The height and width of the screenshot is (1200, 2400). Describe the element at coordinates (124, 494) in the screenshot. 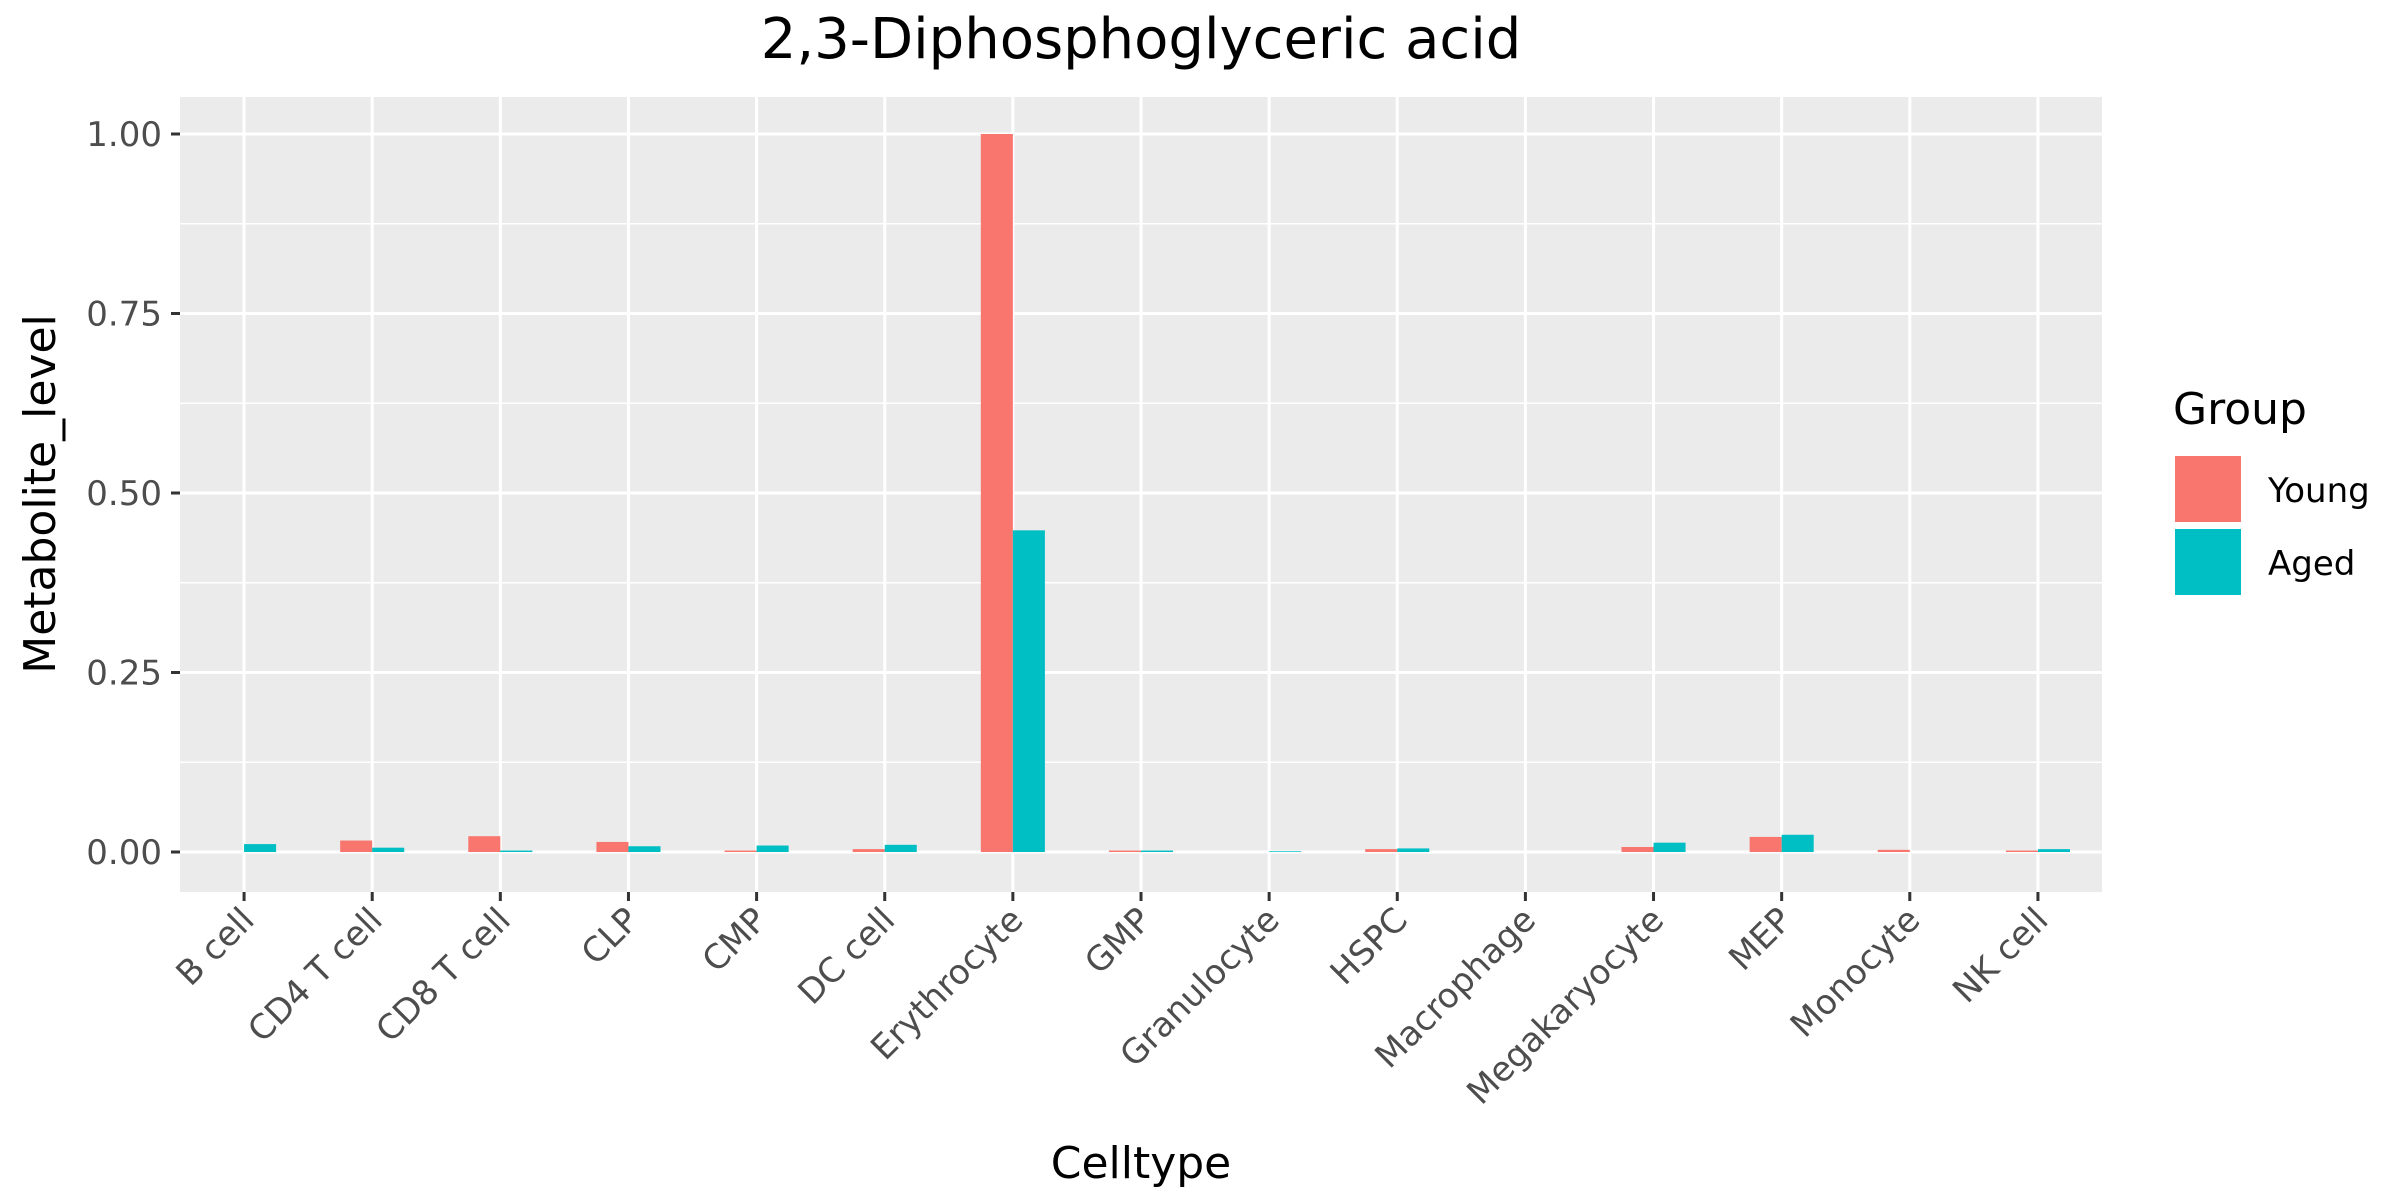

I see `y-tick-label: 0.50` at that location.